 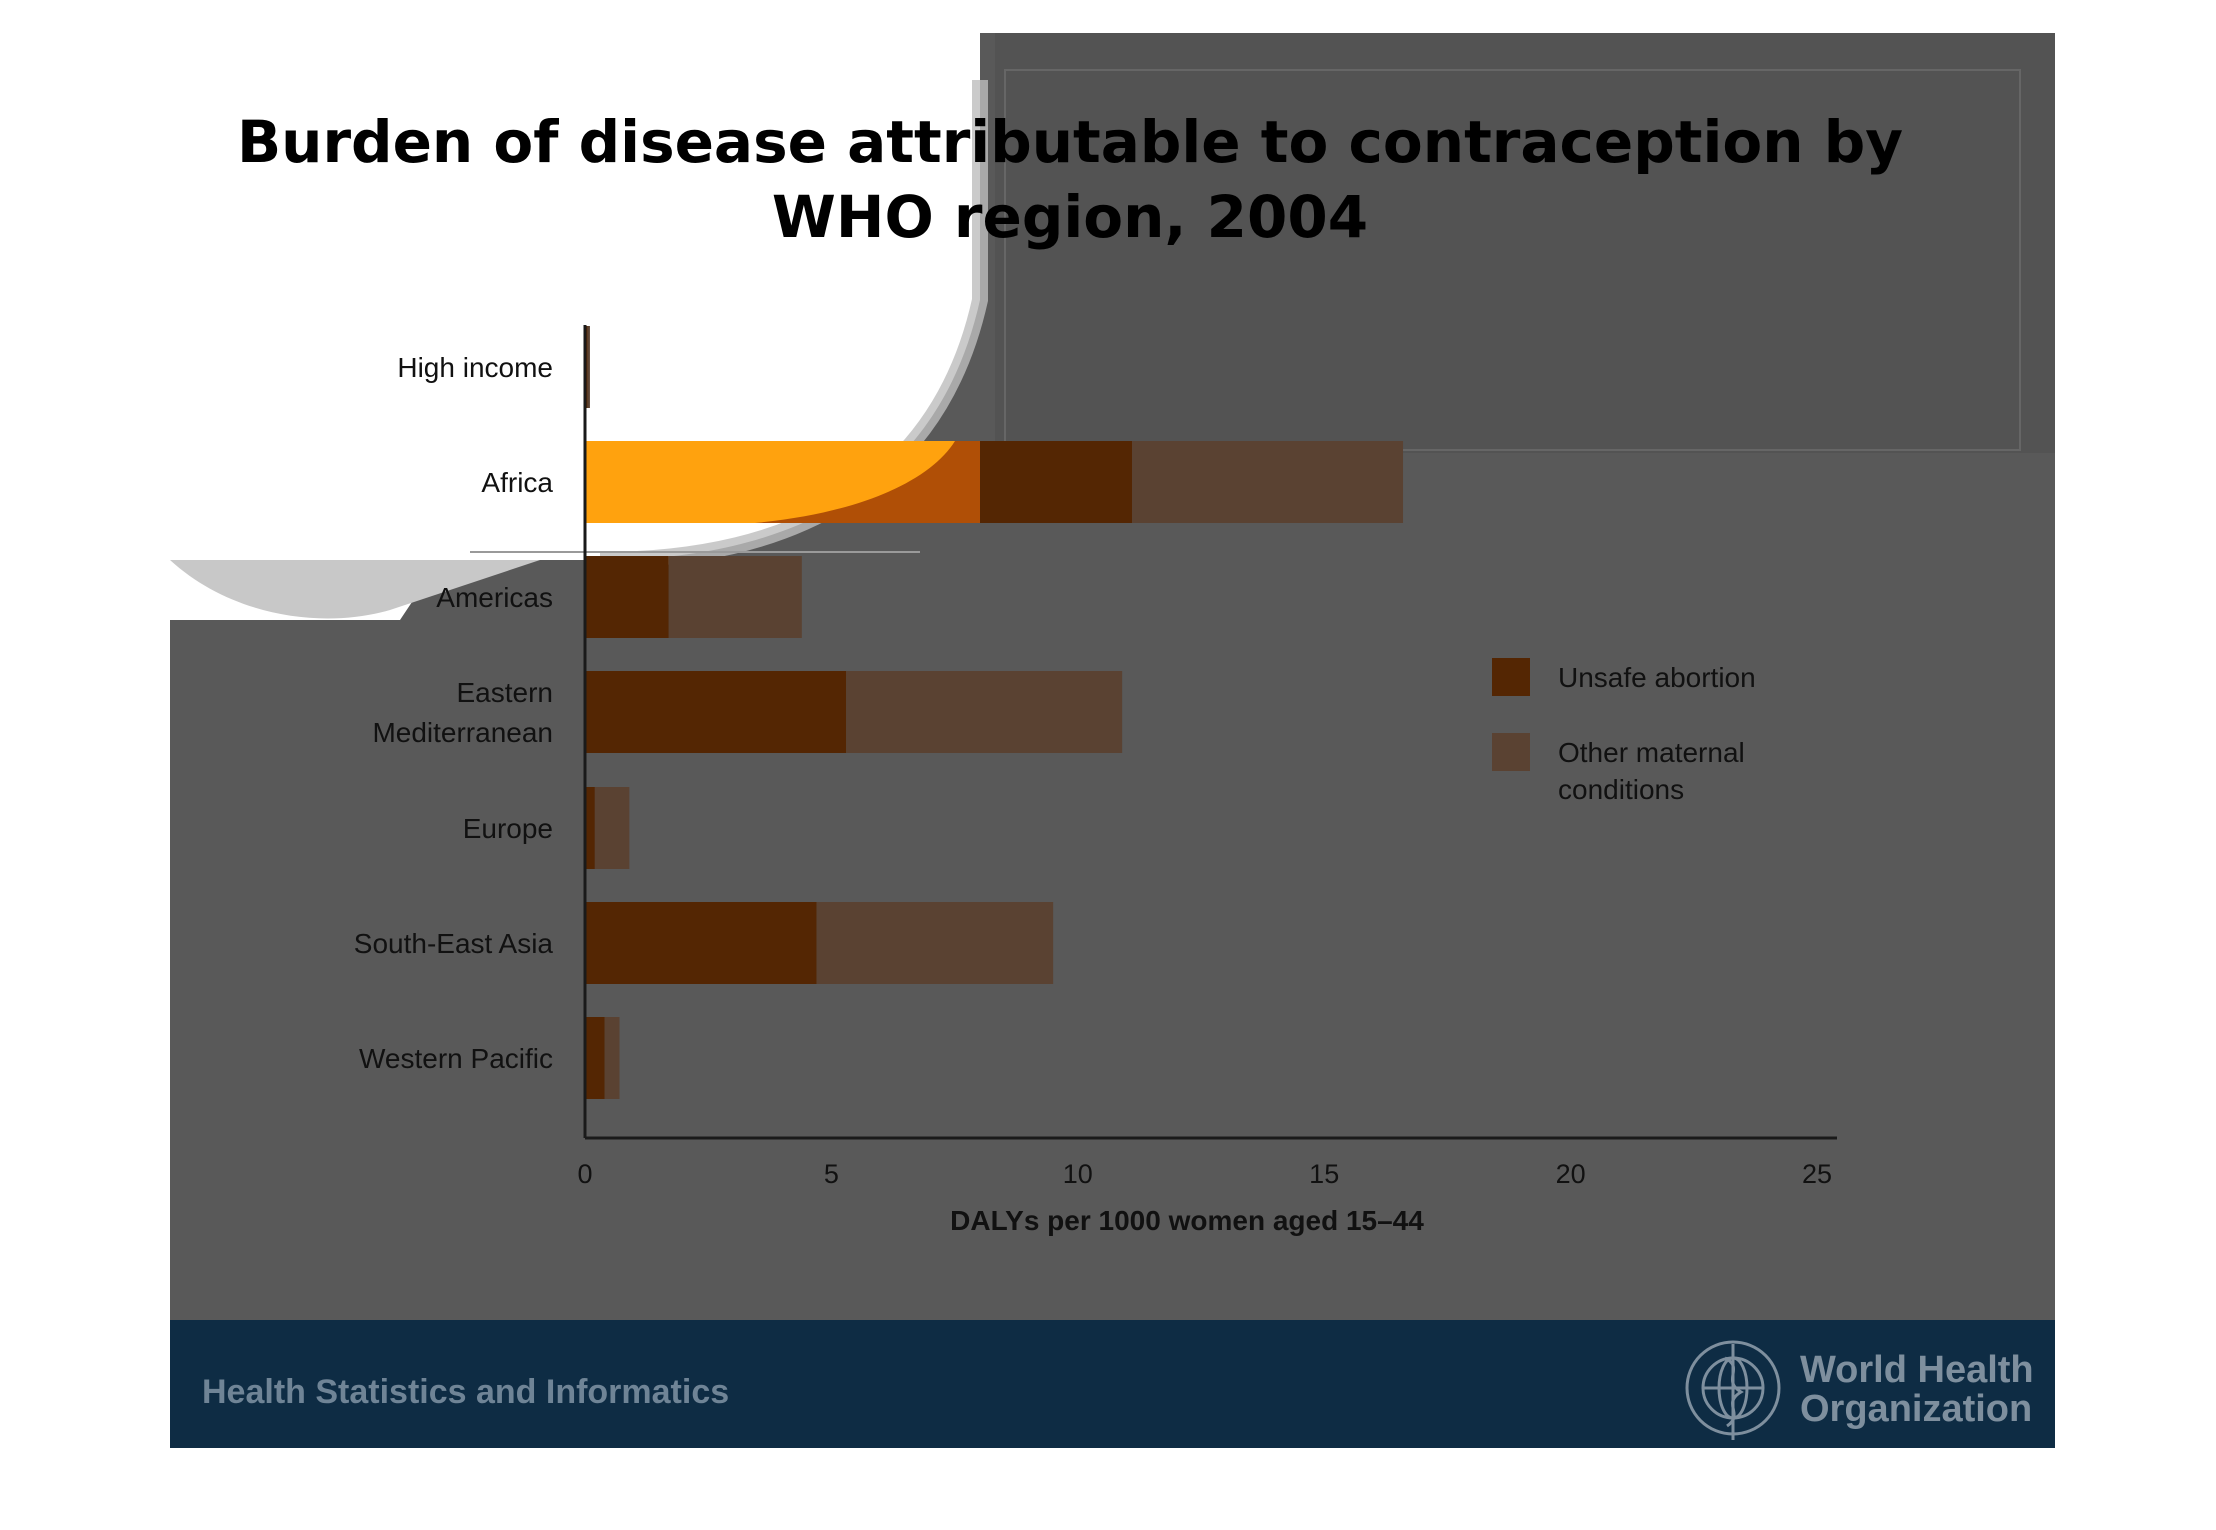 What do you see at coordinates (595, 1058) in the screenshot?
I see `bar-western-pacific-unsafe-abortion` at bounding box center [595, 1058].